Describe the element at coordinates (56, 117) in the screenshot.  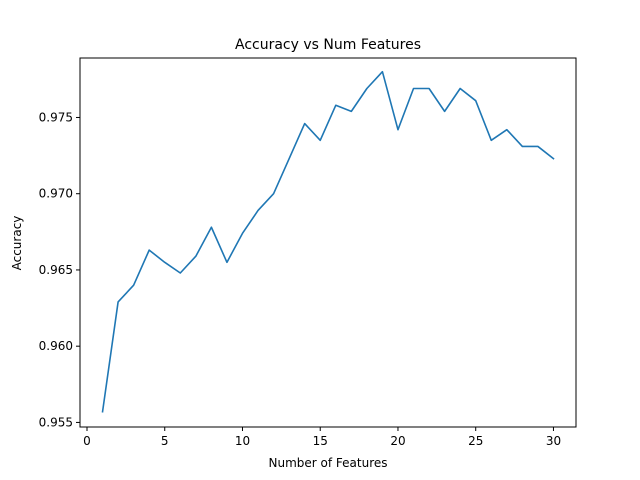
I see `y-tick-label: 0.975` at that location.